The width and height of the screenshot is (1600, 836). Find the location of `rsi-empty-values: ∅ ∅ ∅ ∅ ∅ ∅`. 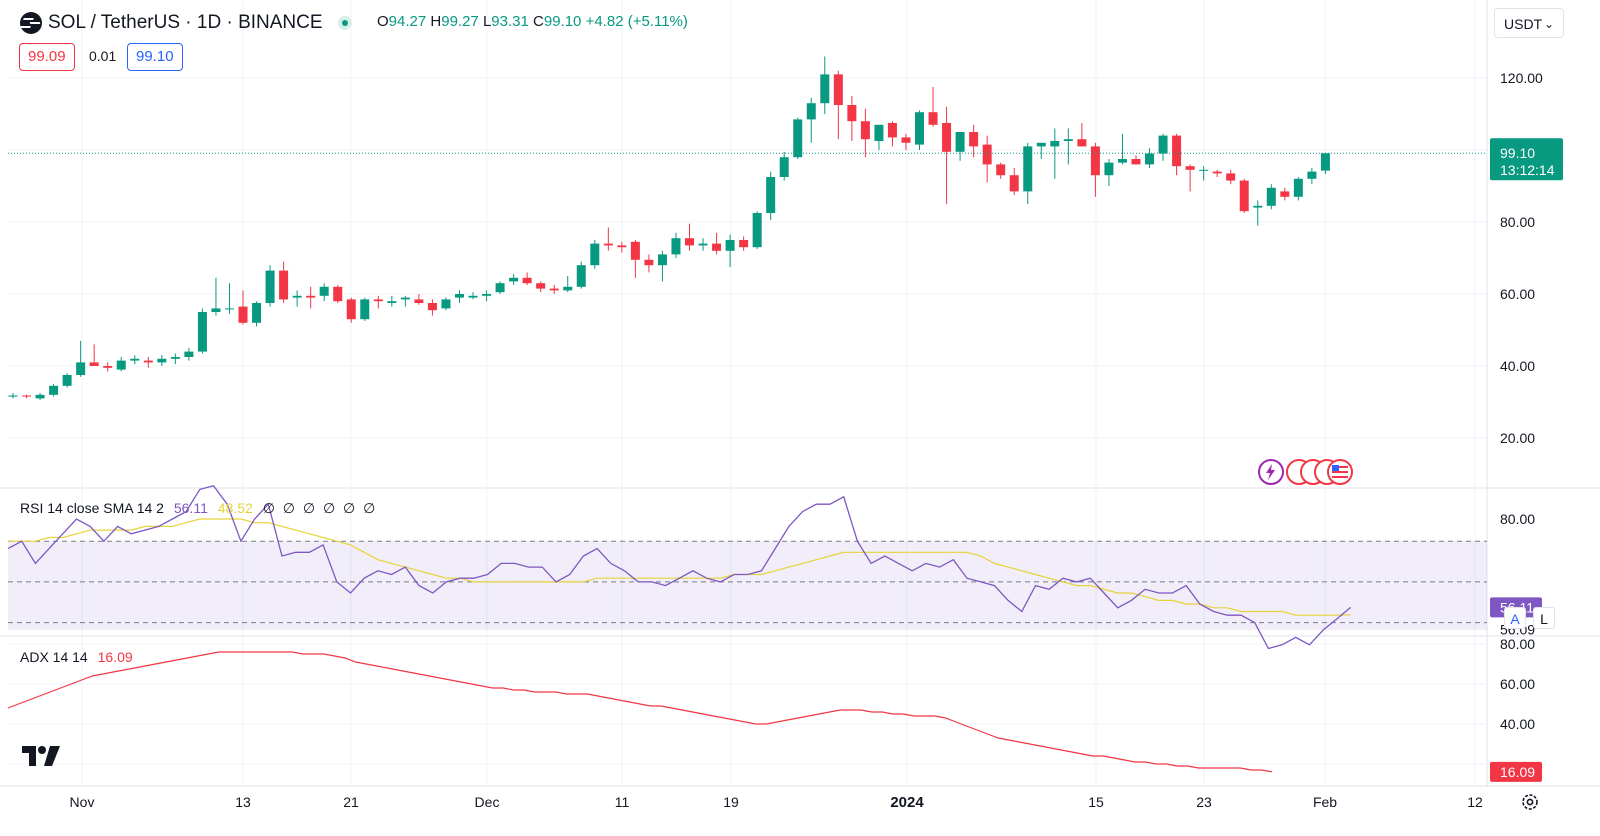

rsi-empty-values: ∅ ∅ ∅ ∅ ∅ ∅ is located at coordinates (320, 508).